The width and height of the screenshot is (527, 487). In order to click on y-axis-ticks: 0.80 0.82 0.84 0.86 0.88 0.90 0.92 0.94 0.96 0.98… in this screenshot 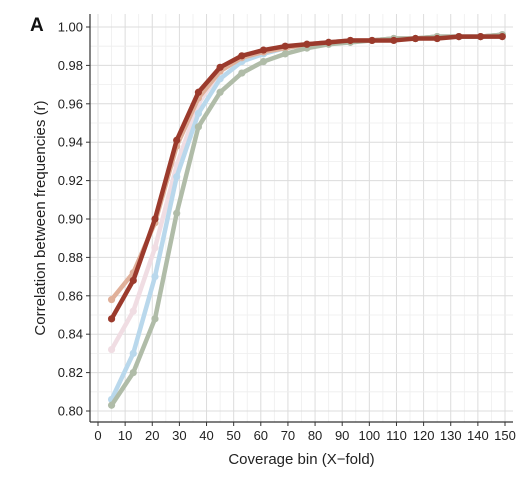, I will do `click(74, 219)`.